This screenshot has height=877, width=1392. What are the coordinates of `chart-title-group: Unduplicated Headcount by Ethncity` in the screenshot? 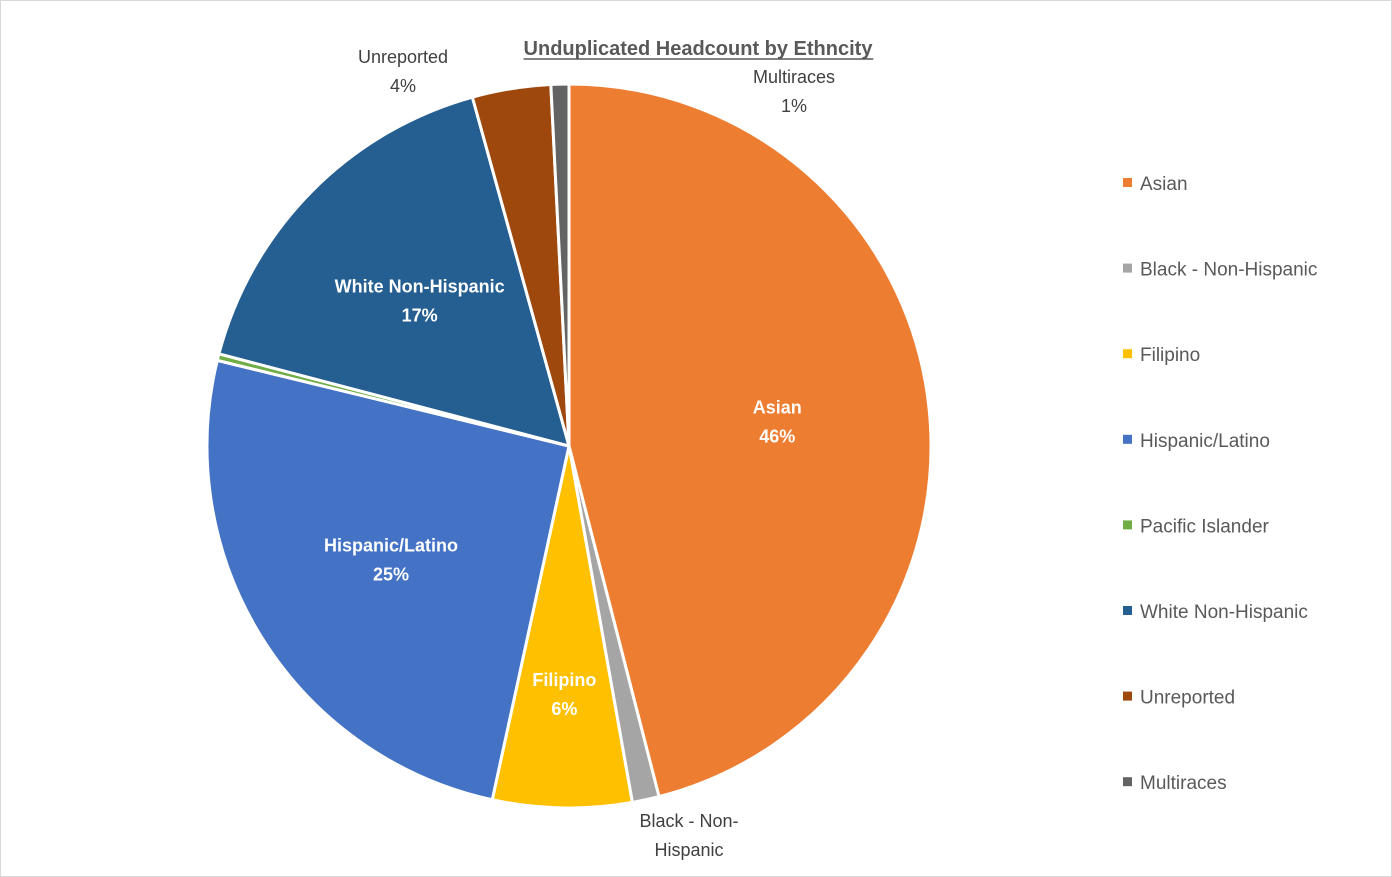 It's located at (698, 49).